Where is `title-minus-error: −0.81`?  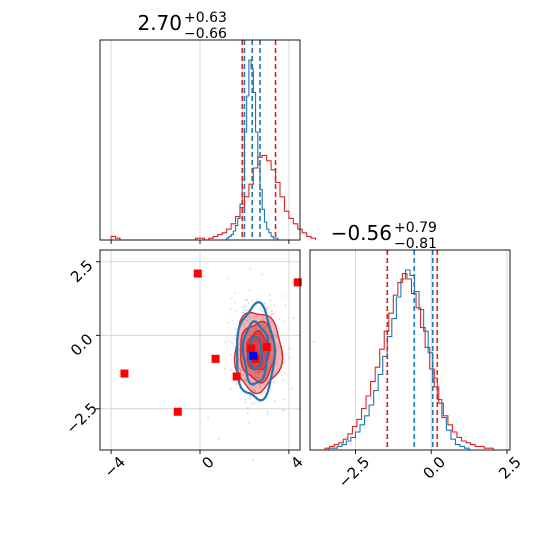
title-minus-error: −0.81 is located at coordinates (415, 244).